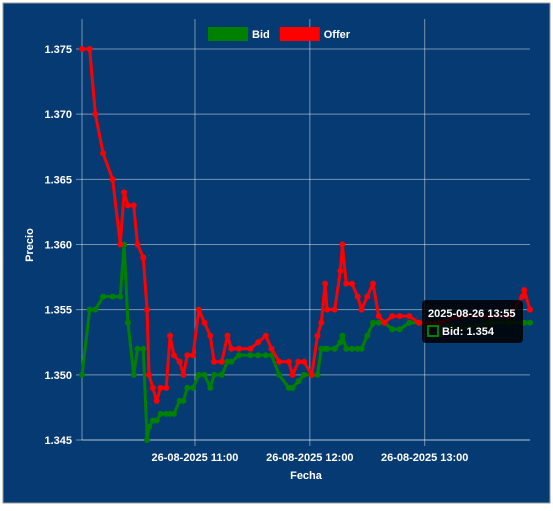  What do you see at coordinates (58, 441) in the screenshot?
I see `y-tick-label: 1.345` at bounding box center [58, 441].